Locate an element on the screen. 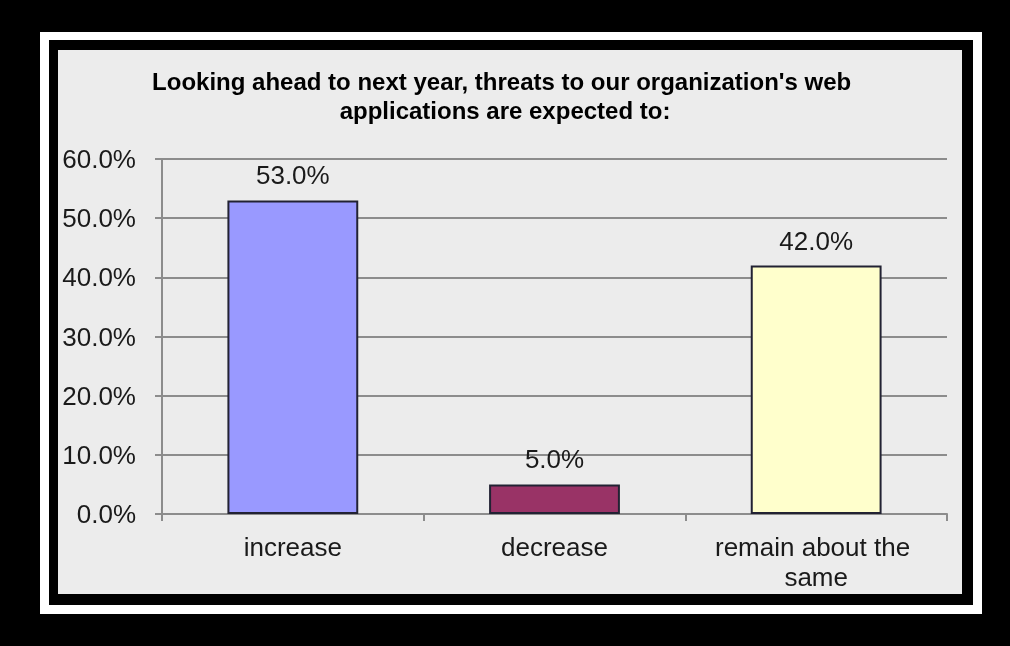 This screenshot has height=646, width=1010. y-tick-label: 60.0% is located at coordinates (99, 159).